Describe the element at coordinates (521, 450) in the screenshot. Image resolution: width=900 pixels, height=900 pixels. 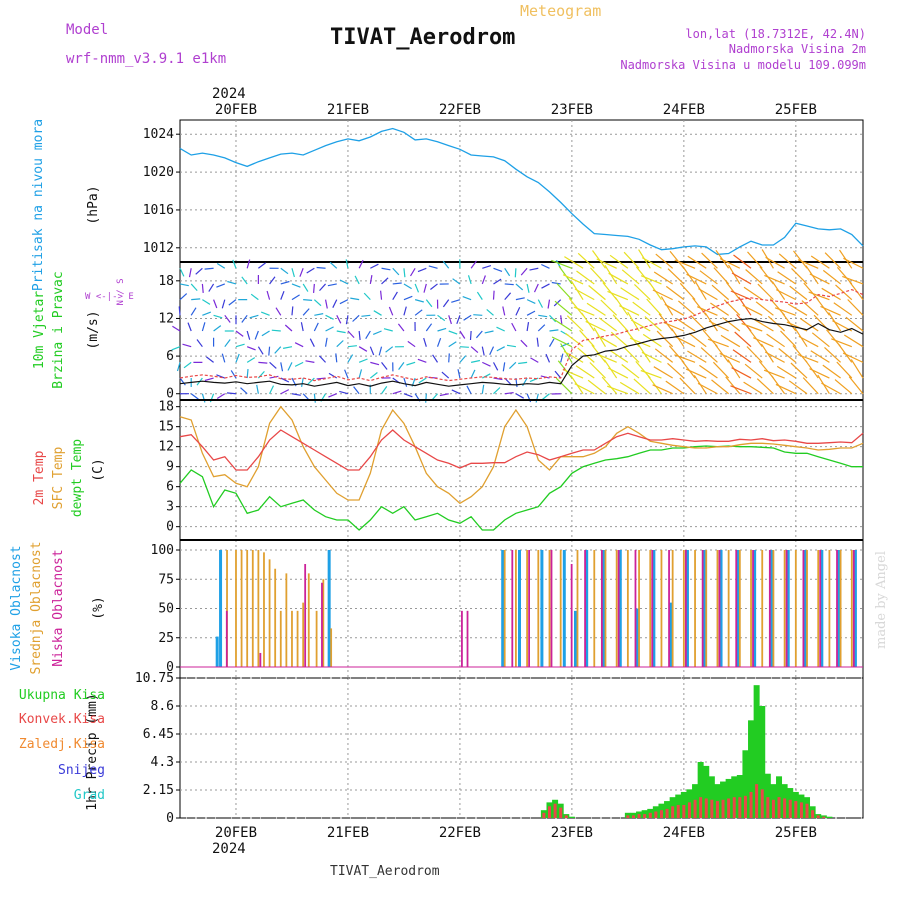
I see `temp2m-line` at that location.